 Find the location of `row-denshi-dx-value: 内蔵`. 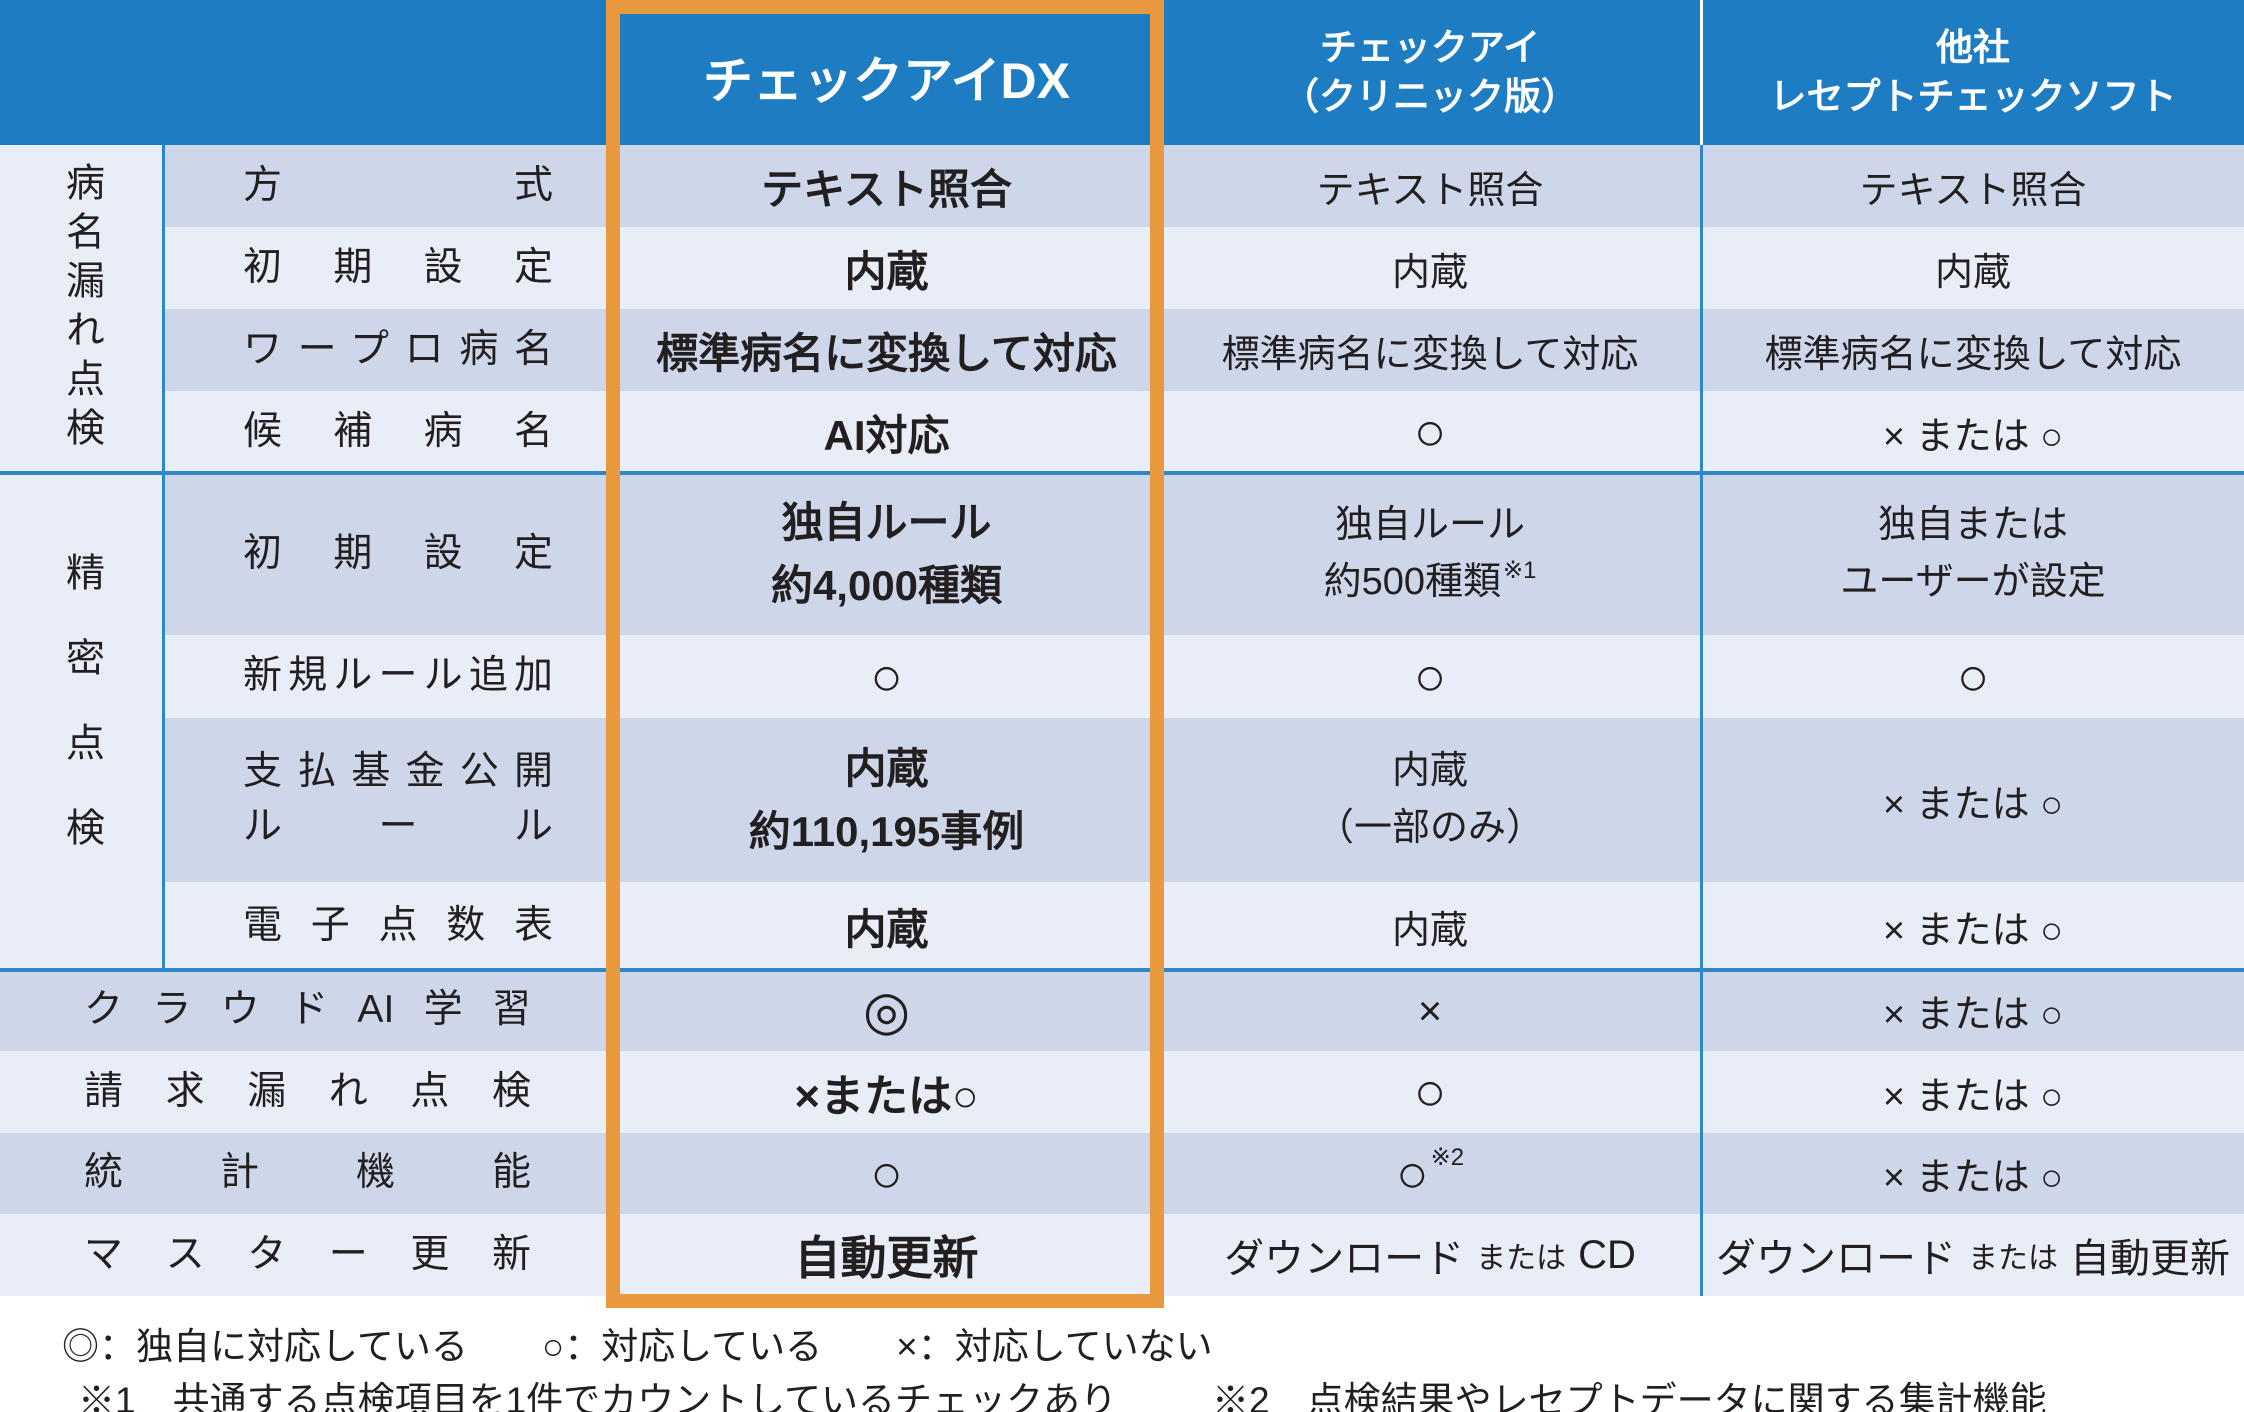

row-denshi-dx-value: 内蔵 is located at coordinates (886, 926).